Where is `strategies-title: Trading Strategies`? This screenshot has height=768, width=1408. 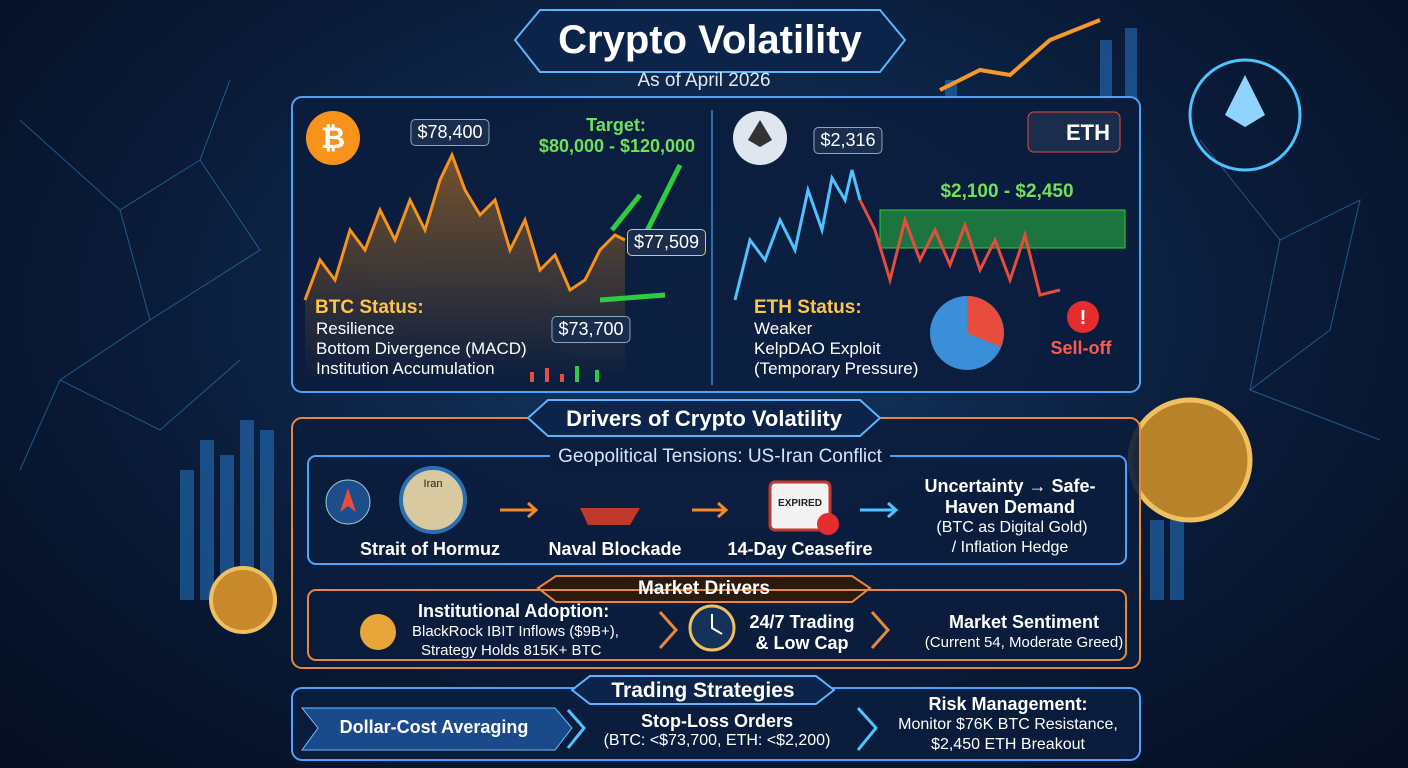 strategies-title: Trading Strategies is located at coordinates (703, 690).